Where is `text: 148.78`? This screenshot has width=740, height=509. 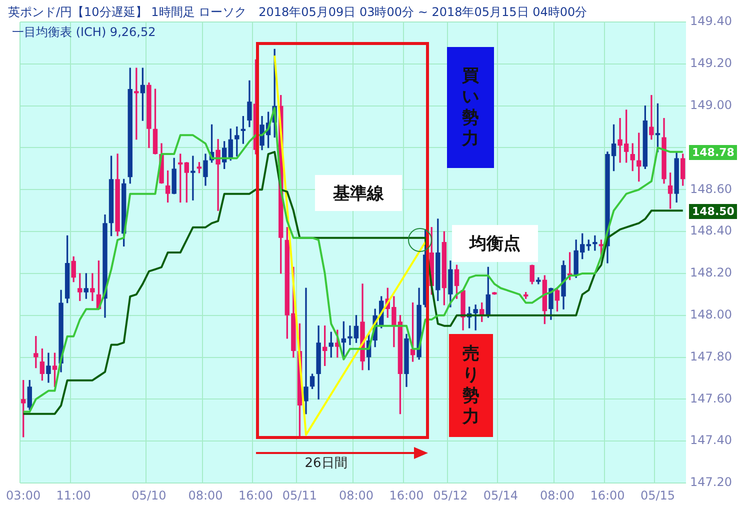
text: 148.78 is located at coordinates (713, 152).